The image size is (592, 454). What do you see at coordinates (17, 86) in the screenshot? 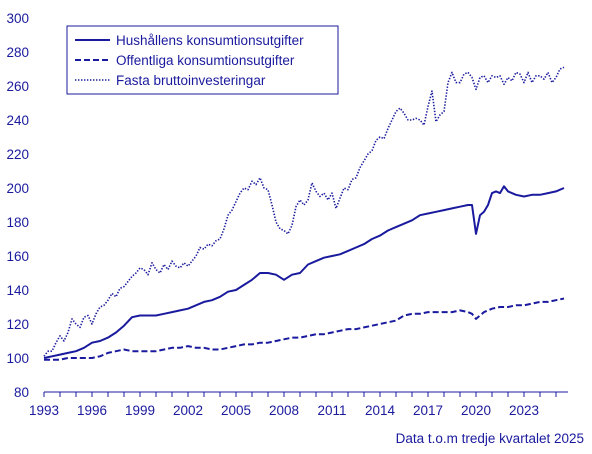
I see `y-tick-label: 260` at bounding box center [17, 86].